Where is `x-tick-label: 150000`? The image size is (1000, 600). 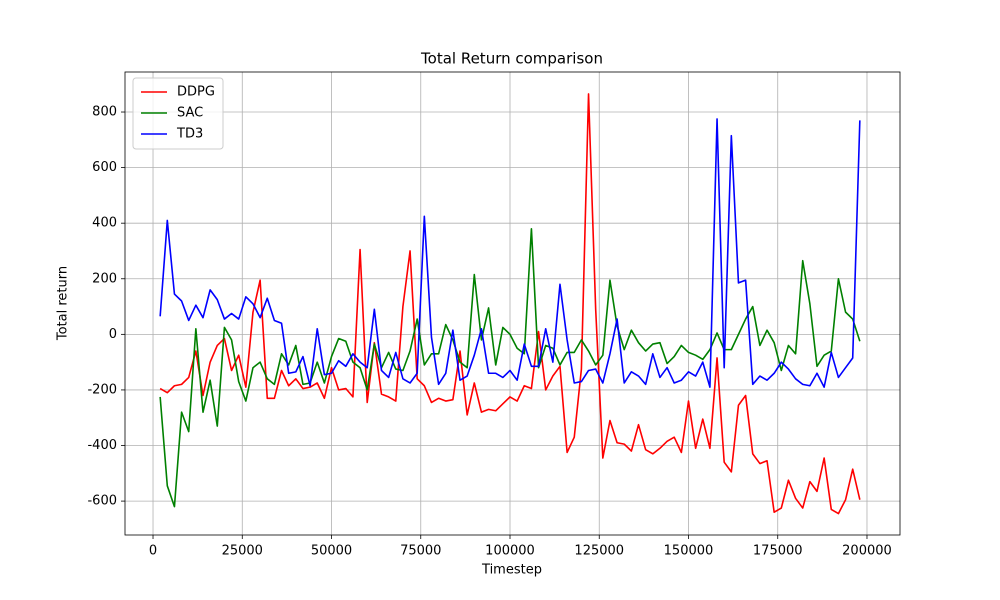
x-tick-label: 150000 is located at coordinates (689, 551).